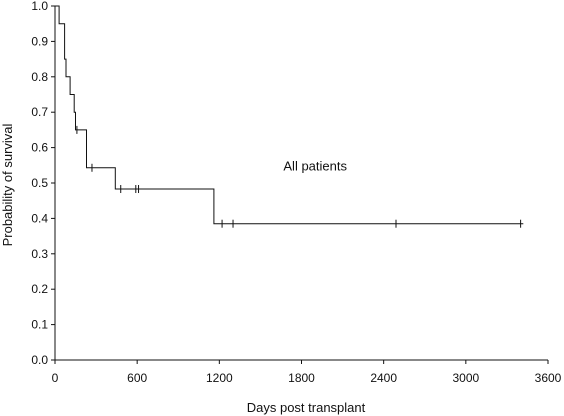  I want to click on x-tick-label: 1800, so click(301, 378).